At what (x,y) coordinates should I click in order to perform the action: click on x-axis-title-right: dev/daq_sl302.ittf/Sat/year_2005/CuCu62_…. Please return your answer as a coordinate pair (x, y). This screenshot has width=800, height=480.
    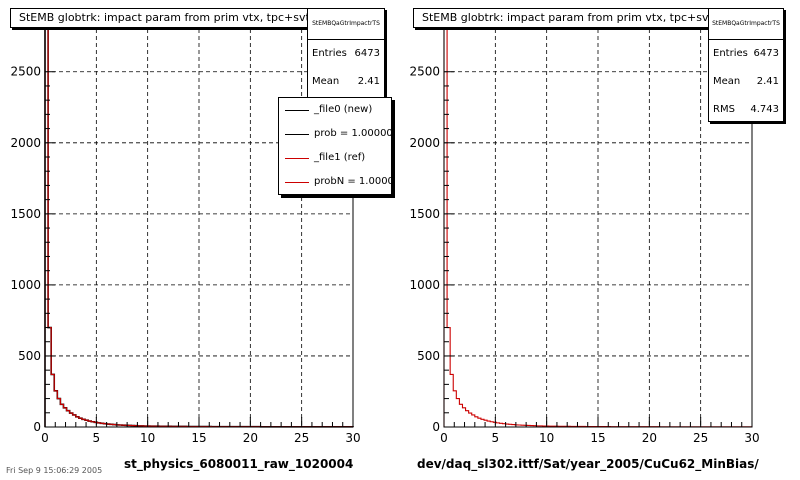
    Looking at the image, I should click on (588, 464).